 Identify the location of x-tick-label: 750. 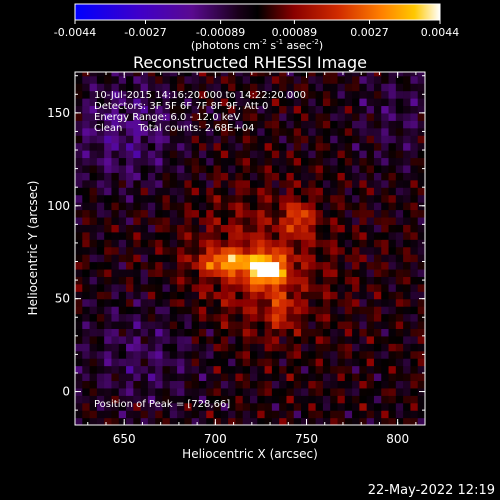
(306, 439).